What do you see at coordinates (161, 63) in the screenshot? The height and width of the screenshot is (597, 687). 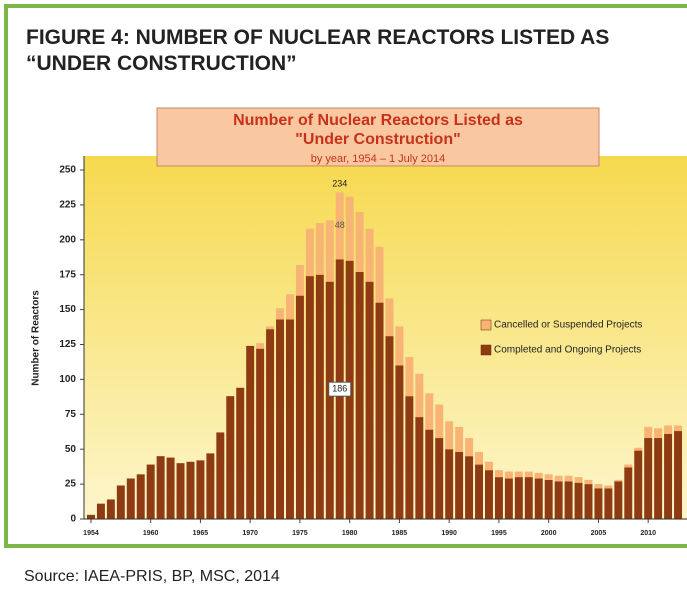 I see `figure-title-line: “UNDER CONSTRUCTION”` at bounding box center [161, 63].